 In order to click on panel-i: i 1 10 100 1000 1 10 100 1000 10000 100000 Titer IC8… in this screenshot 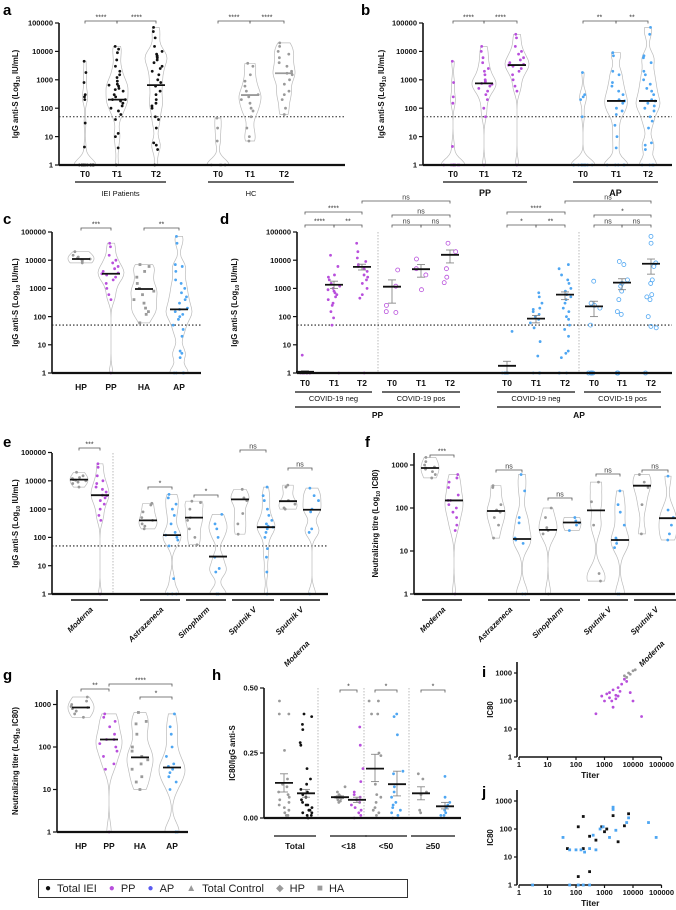, I will do `click(578, 721)`.